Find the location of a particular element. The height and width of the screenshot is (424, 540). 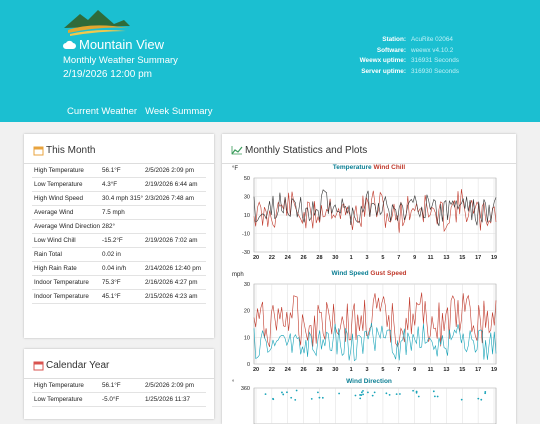

plot-title: Wind Speed Gust Speed is located at coordinates (369, 273).